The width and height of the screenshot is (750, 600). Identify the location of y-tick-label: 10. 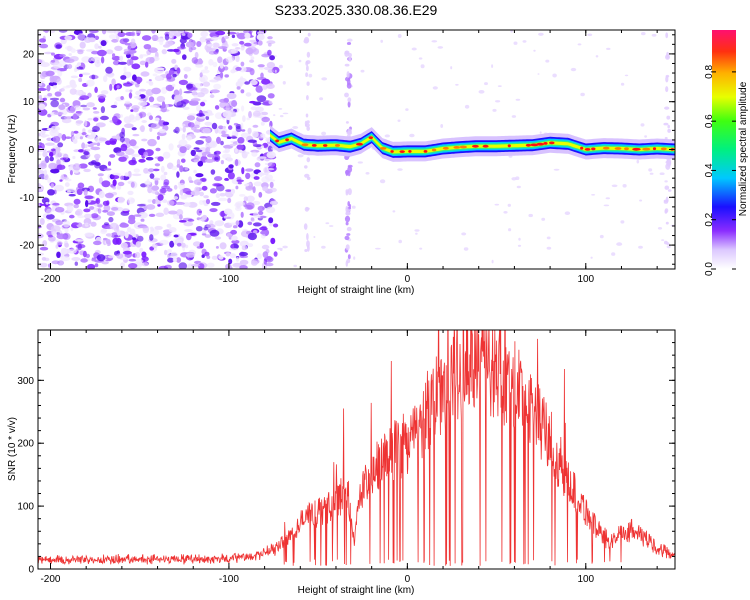
(29, 102).